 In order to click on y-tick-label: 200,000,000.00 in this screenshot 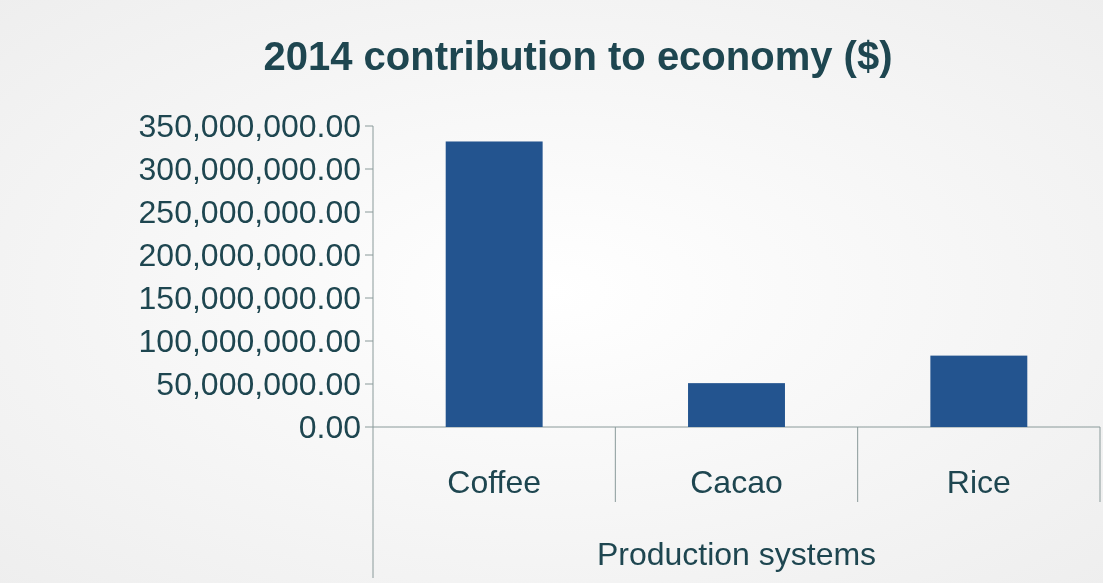, I will do `click(249, 255)`.